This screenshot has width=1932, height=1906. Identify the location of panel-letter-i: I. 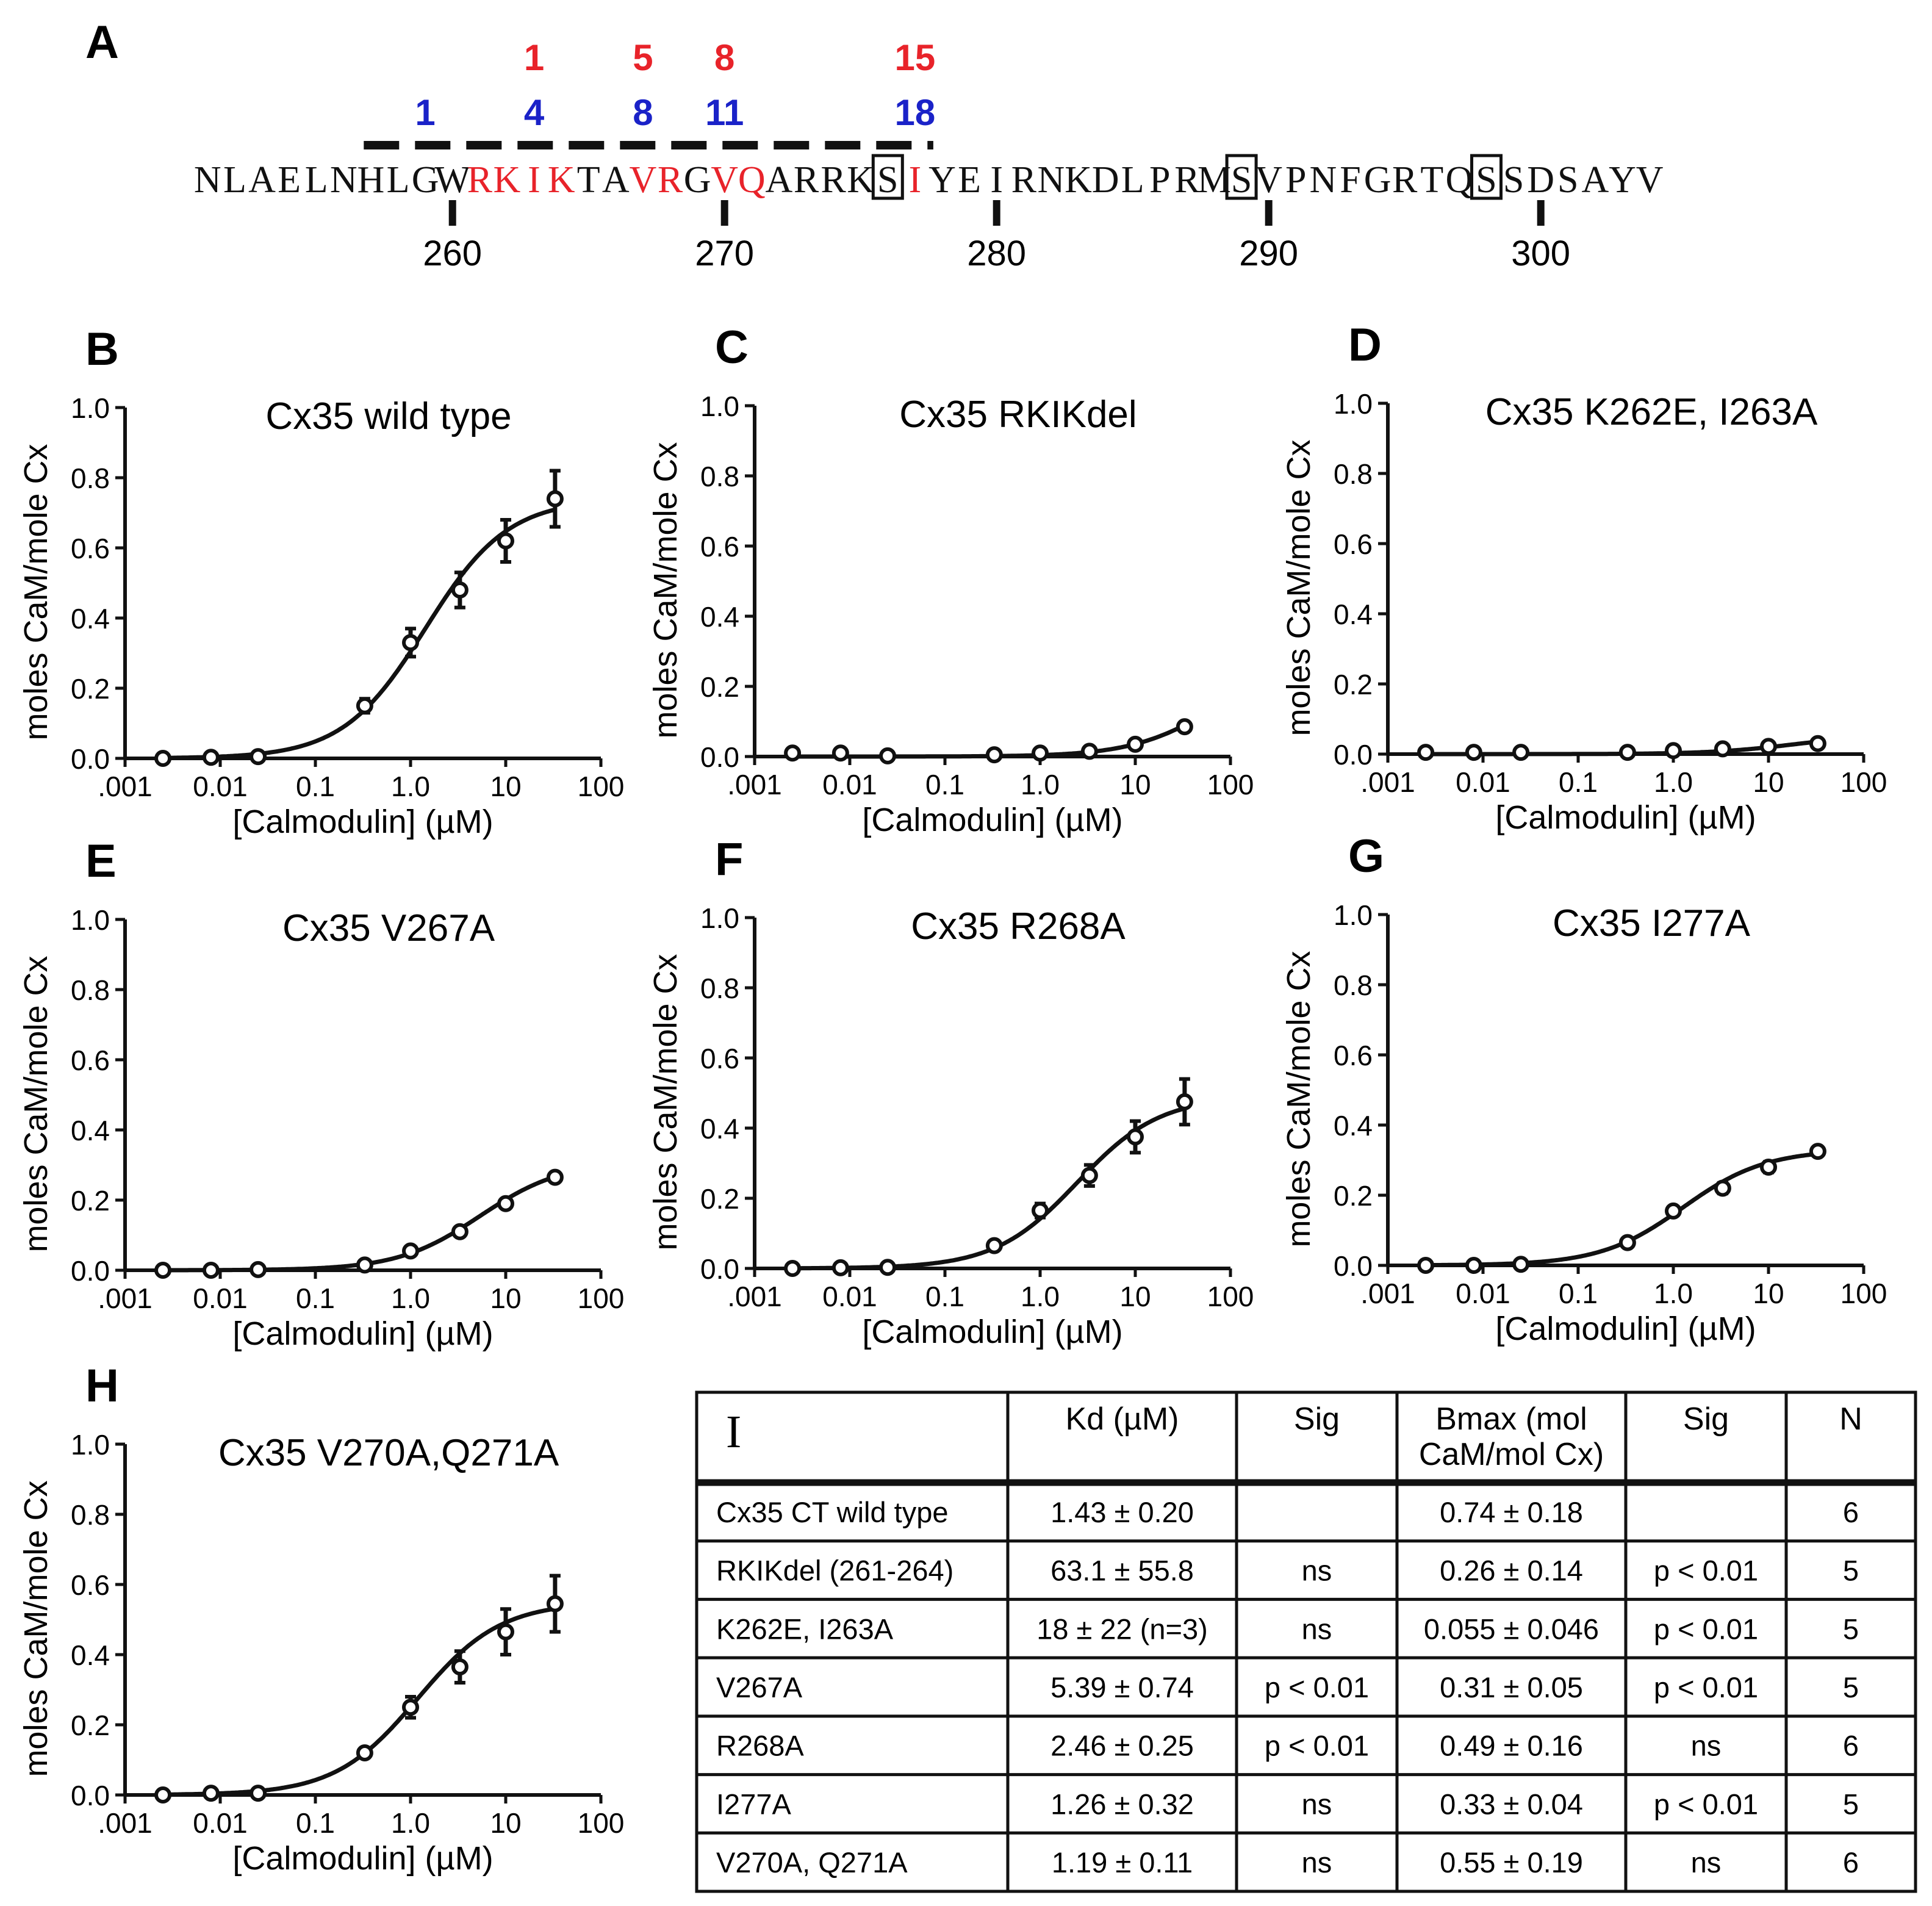
(733, 1432).